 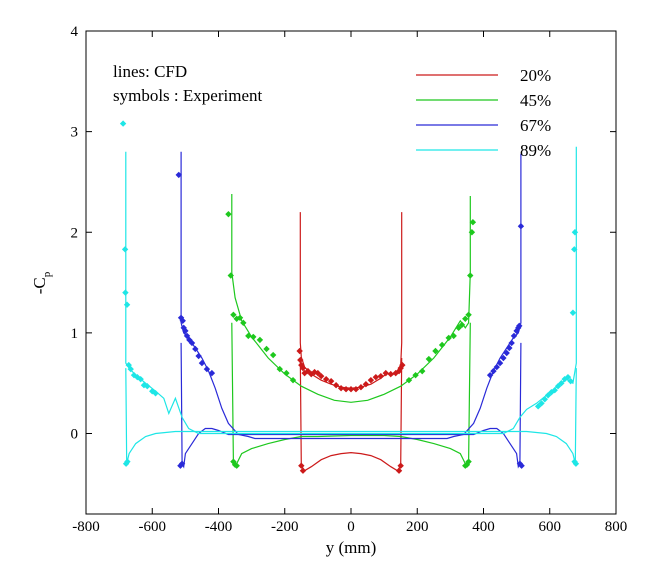 I want to click on x-tick-label: -200, so click(x=285, y=527).